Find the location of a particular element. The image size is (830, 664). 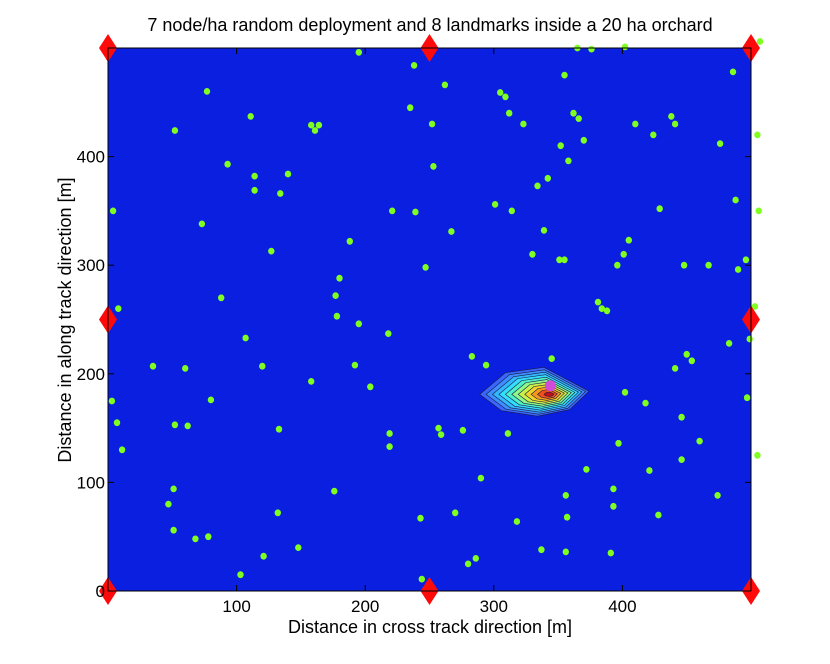

likelihood-contour is located at coordinates (534, 391).